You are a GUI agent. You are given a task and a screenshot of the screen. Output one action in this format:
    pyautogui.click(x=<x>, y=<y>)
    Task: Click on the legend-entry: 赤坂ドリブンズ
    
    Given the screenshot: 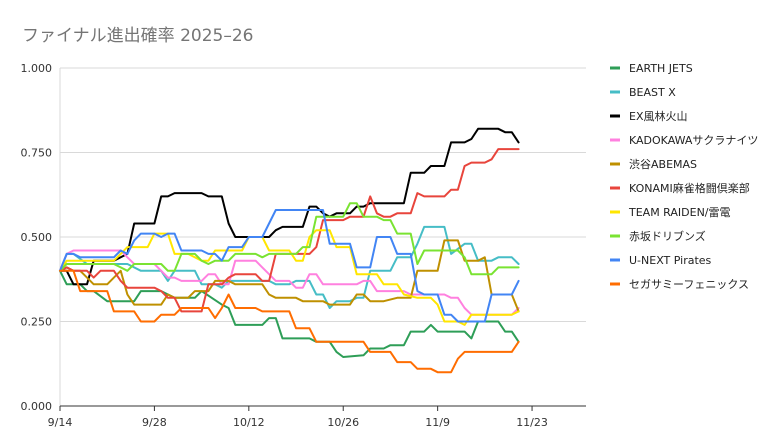 What is the action you would take?
    pyautogui.click(x=667, y=236)
    